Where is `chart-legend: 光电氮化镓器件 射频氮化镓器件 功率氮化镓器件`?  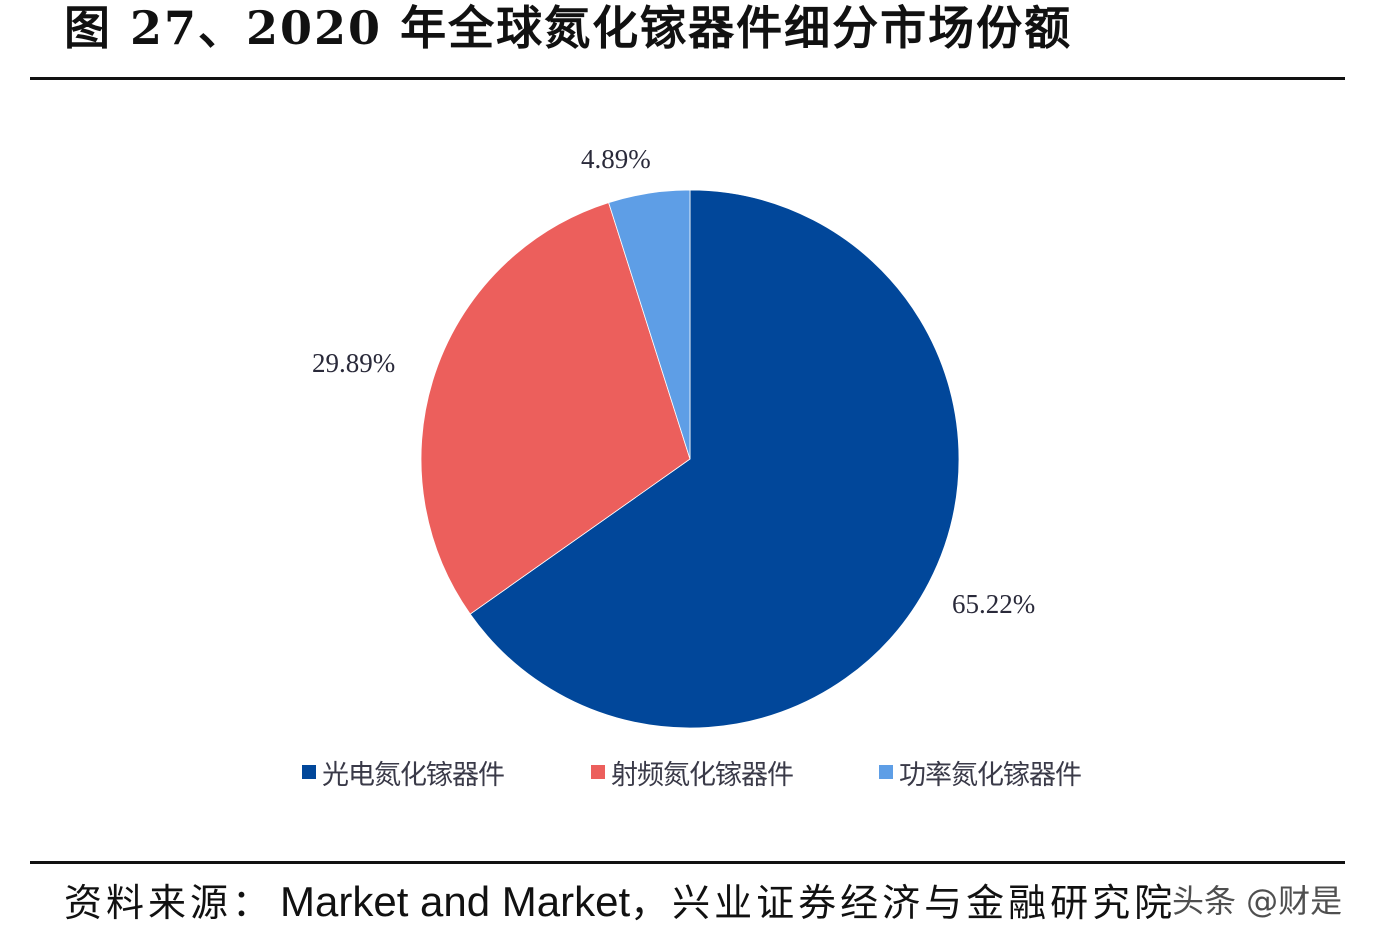 chart-legend: 光电氮化镓器件 射频氮化镓器件 功率氮化镓器件 is located at coordinates (697, 772).